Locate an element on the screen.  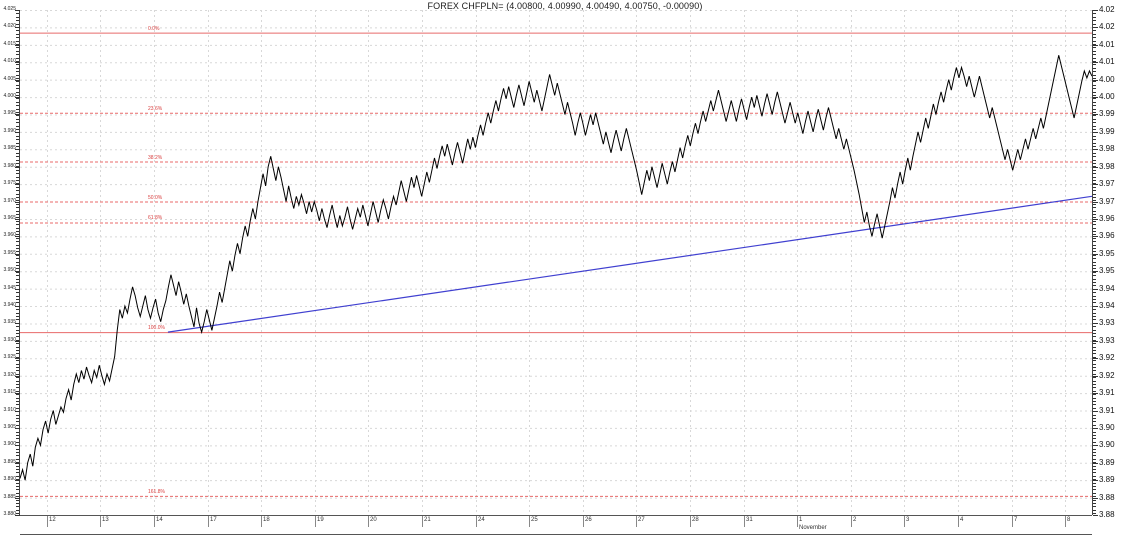
left-axis-tick-label: 3.905 is located at coordinates (9, 426).